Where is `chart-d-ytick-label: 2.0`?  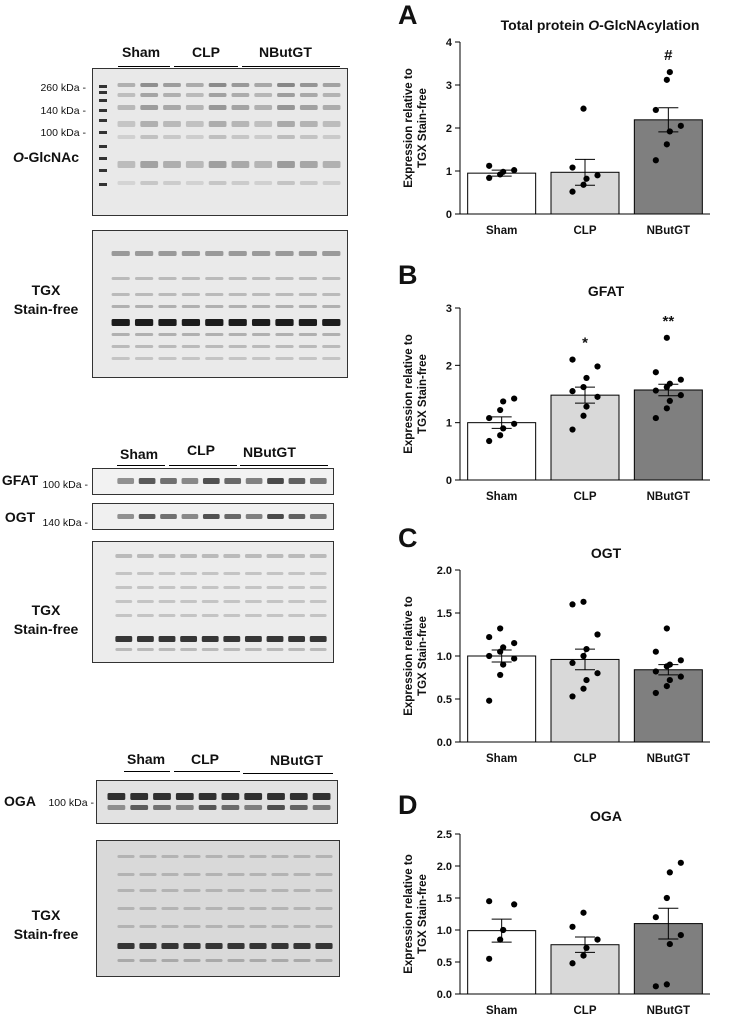 chart-d-ytick-label: 2.0 is located at coordinates (444, 867).